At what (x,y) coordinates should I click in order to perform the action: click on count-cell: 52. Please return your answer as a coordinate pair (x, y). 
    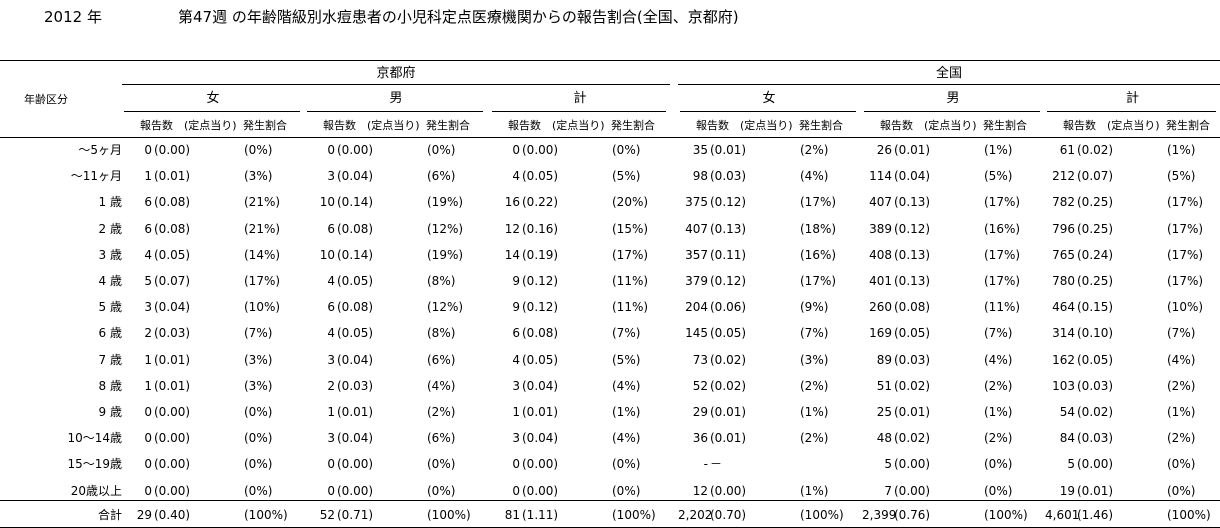
    Looking at the image, I should click on (327, 515).